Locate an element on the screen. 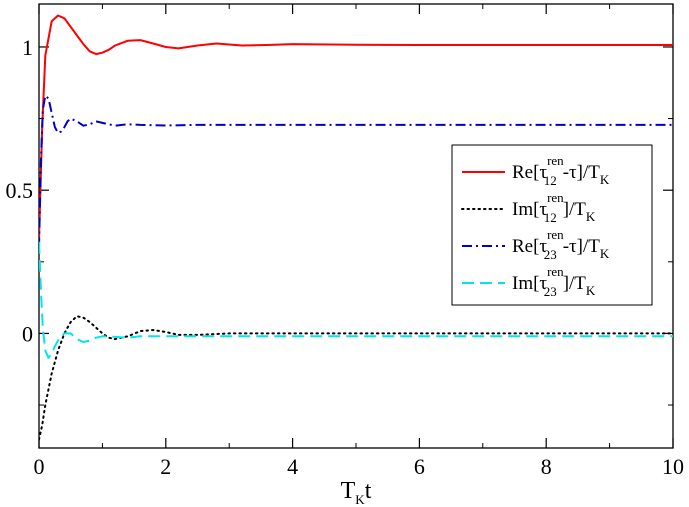  legend-label-2: Im[τren 12]/TK is located at coordinates (554, 207).